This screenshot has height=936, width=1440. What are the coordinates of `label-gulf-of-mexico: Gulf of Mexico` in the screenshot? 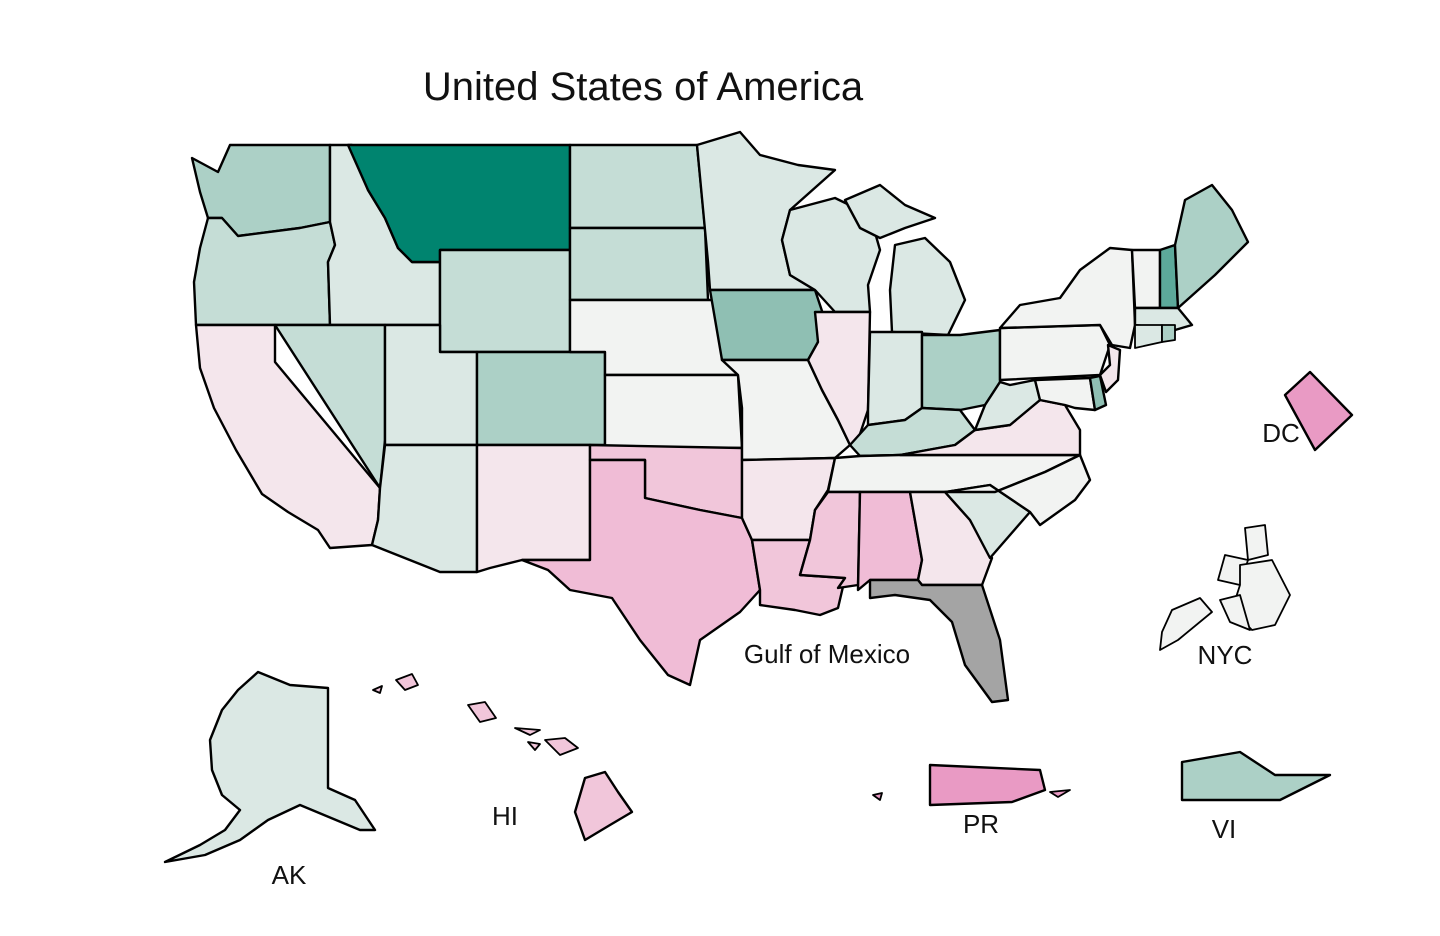 It's located at (827, 654).